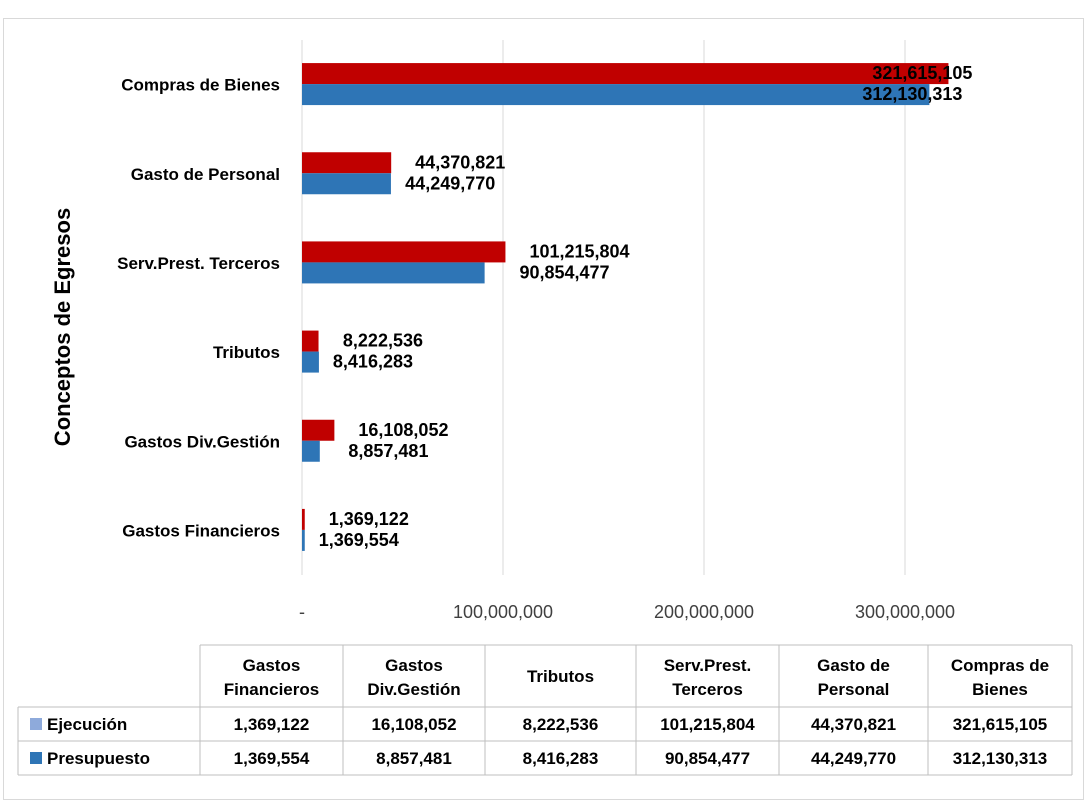 The image size is (1089, 803). I want to click on table-cell: 44,249,770, so click(853, 758).